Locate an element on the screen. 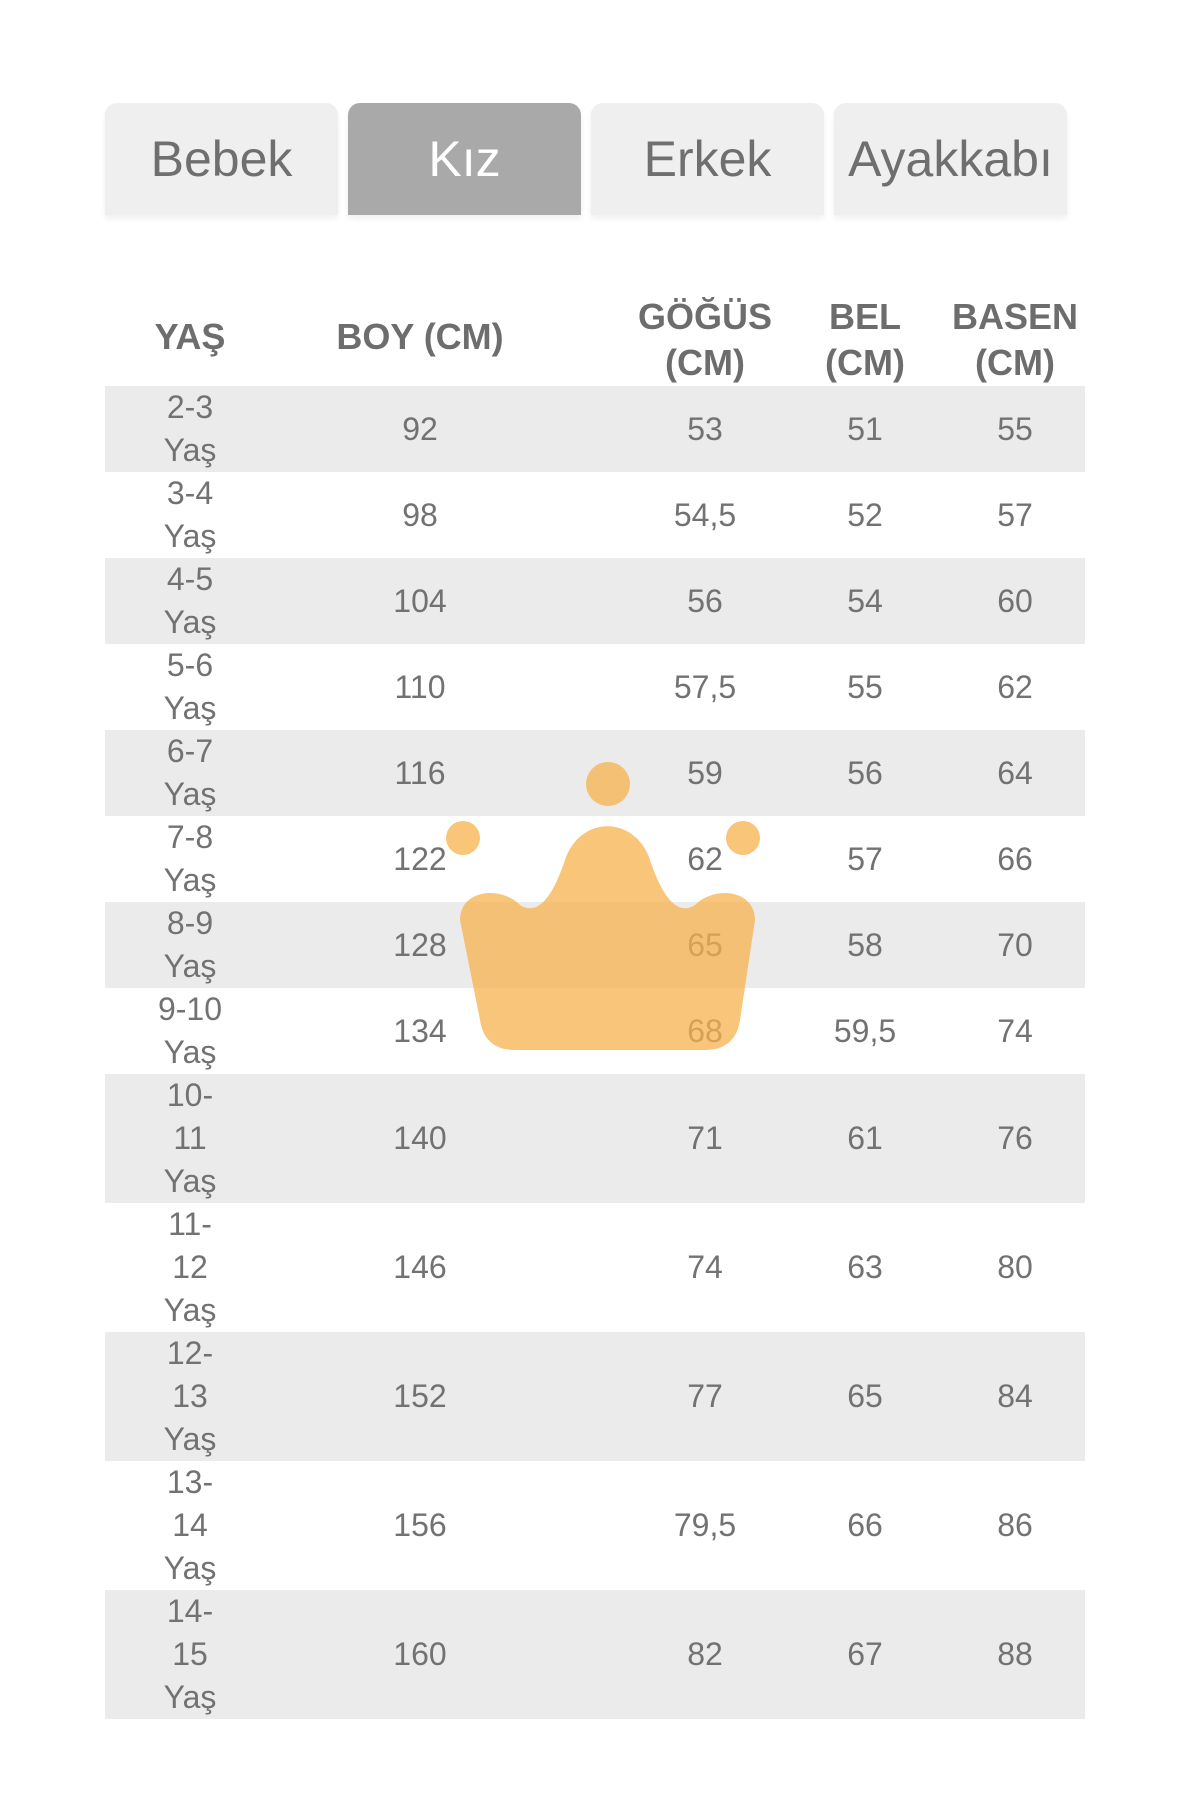 This screenshot has width=1200, height=1800. bel-cell: 57 is located at coordinates (865, 858).